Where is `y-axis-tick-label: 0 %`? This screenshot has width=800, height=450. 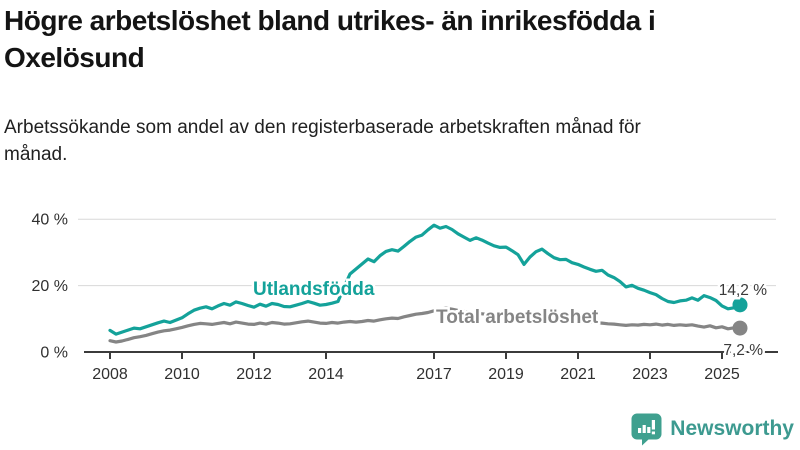 y-axis-tick-label: 0 % is located at coordinates (54, 353).